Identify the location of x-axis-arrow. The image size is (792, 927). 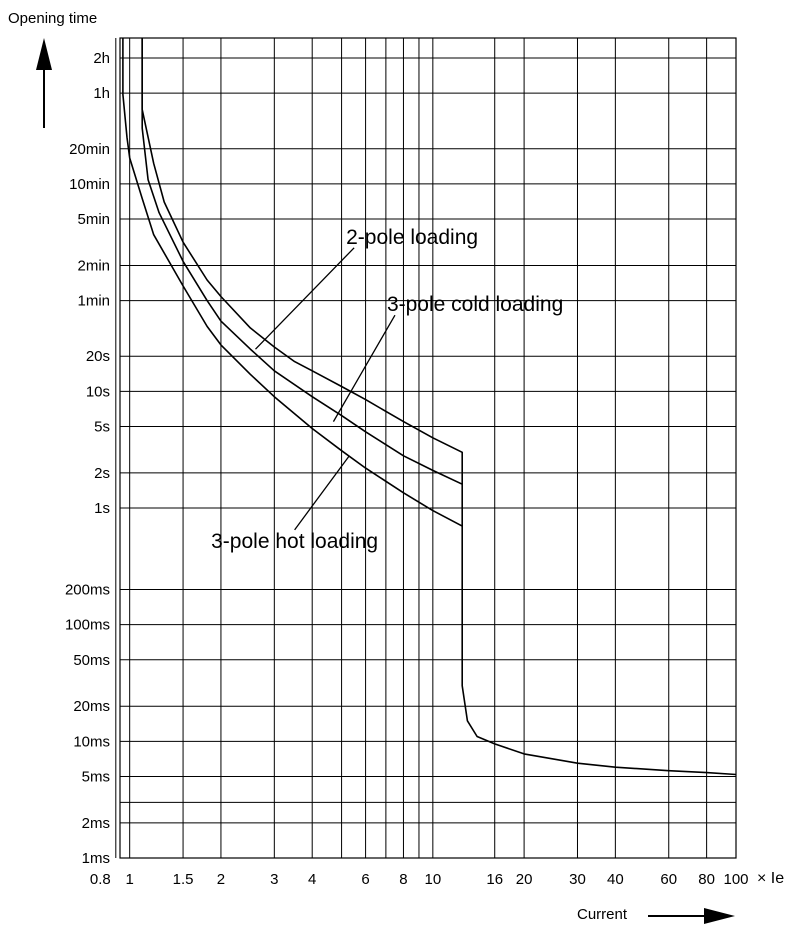
(691, 916).